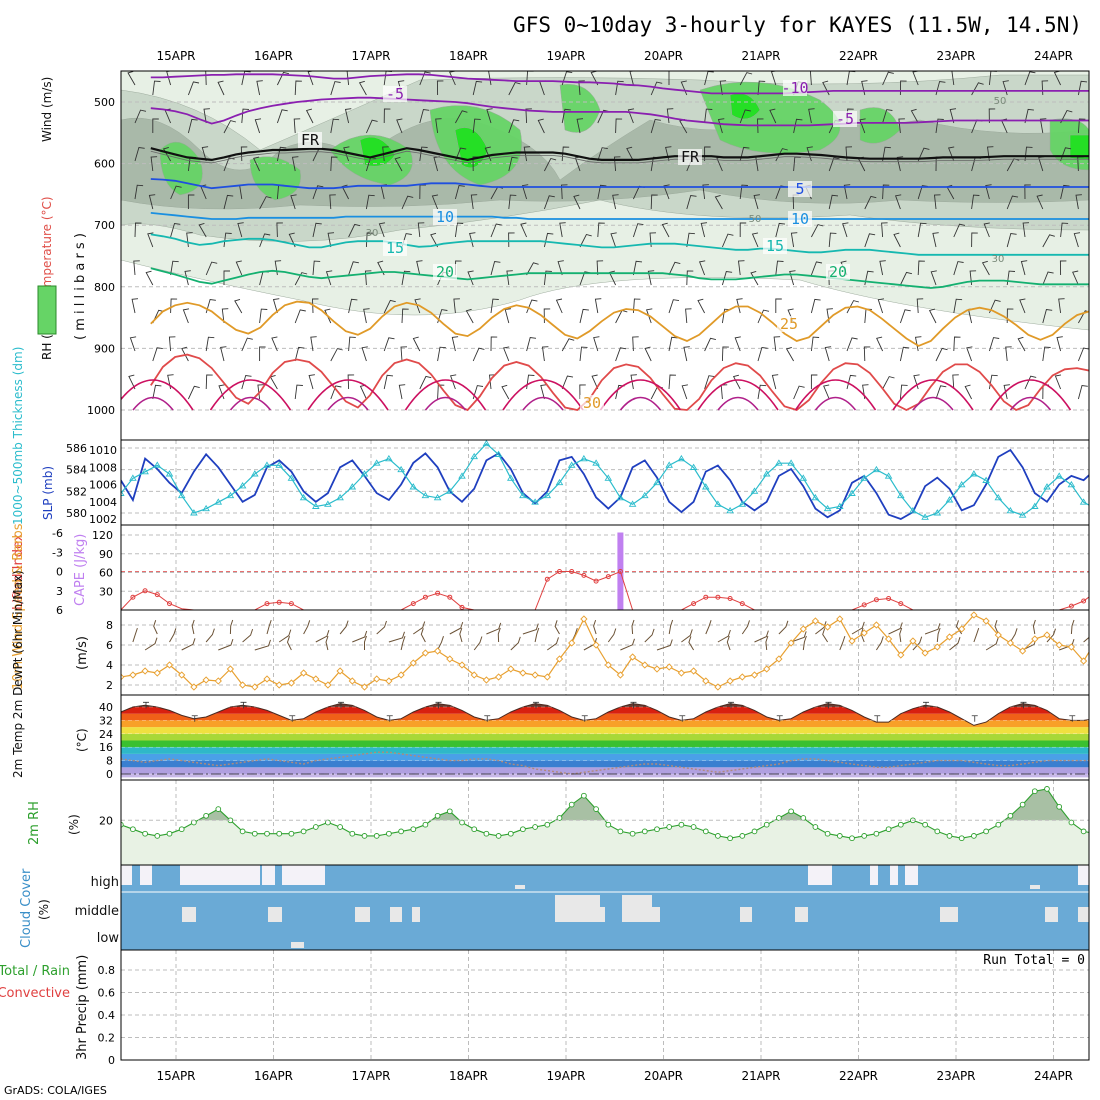 The width and height of the screenshot is (1100, 1100). I want to click on precip-total-label: Total / Rain, so click(35, 971).